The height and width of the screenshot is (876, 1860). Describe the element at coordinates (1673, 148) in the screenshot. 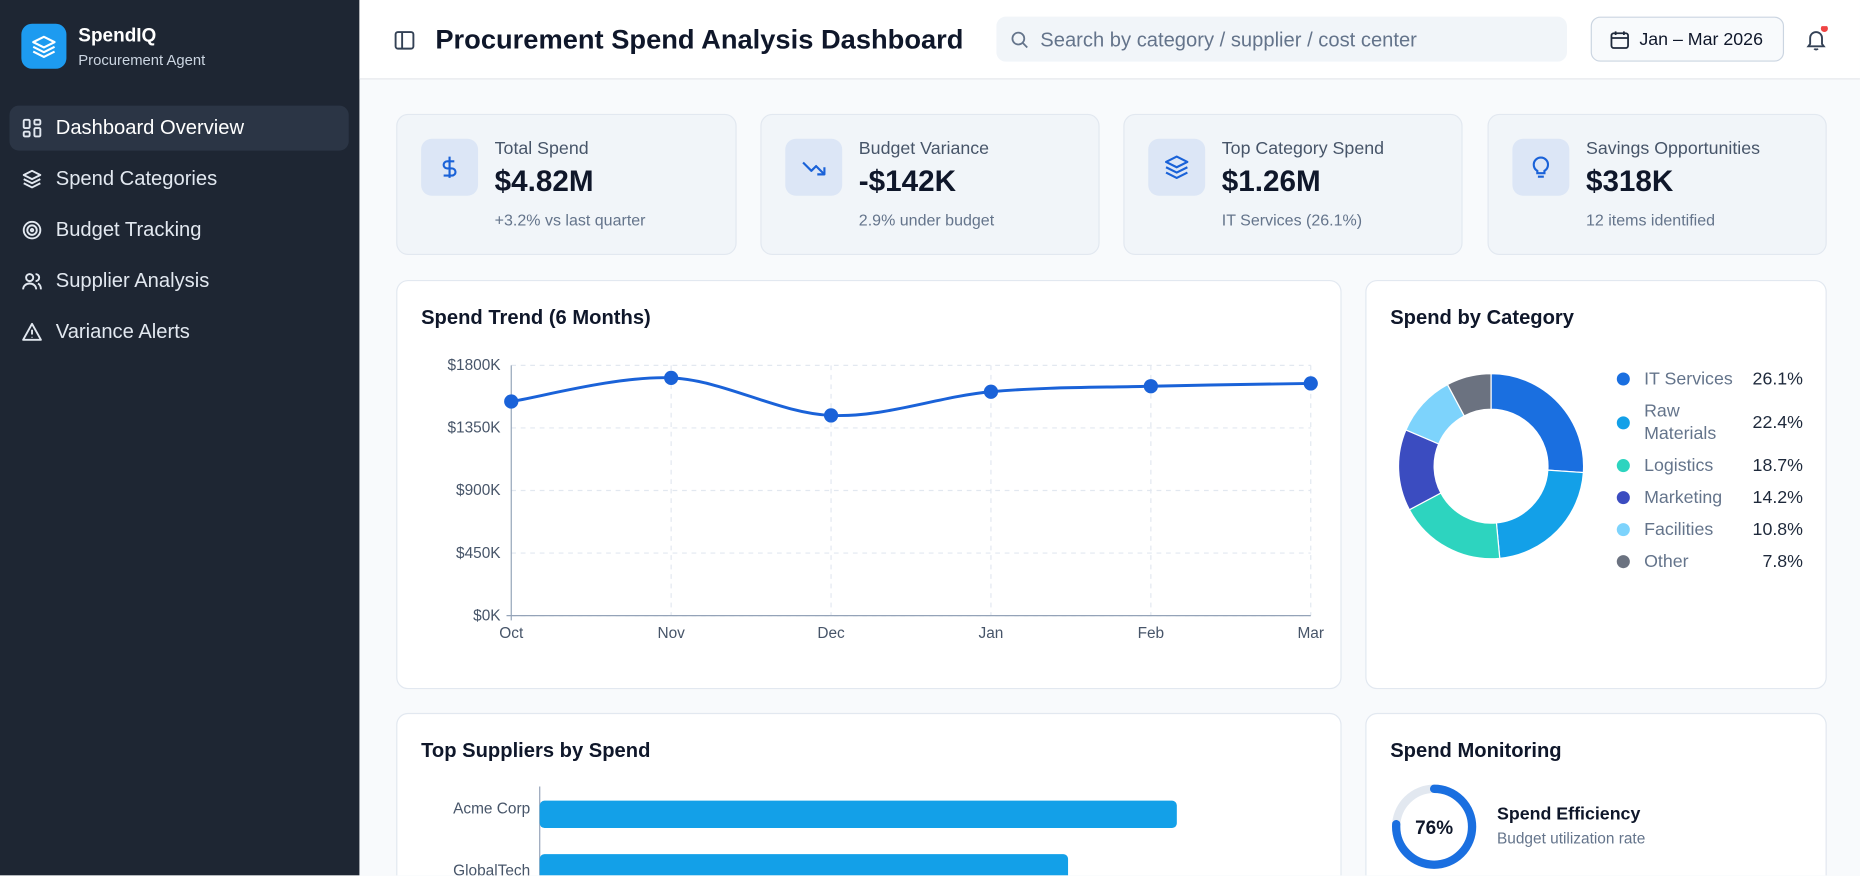

I see `kpi-label: Savings Opportunities` at that location.